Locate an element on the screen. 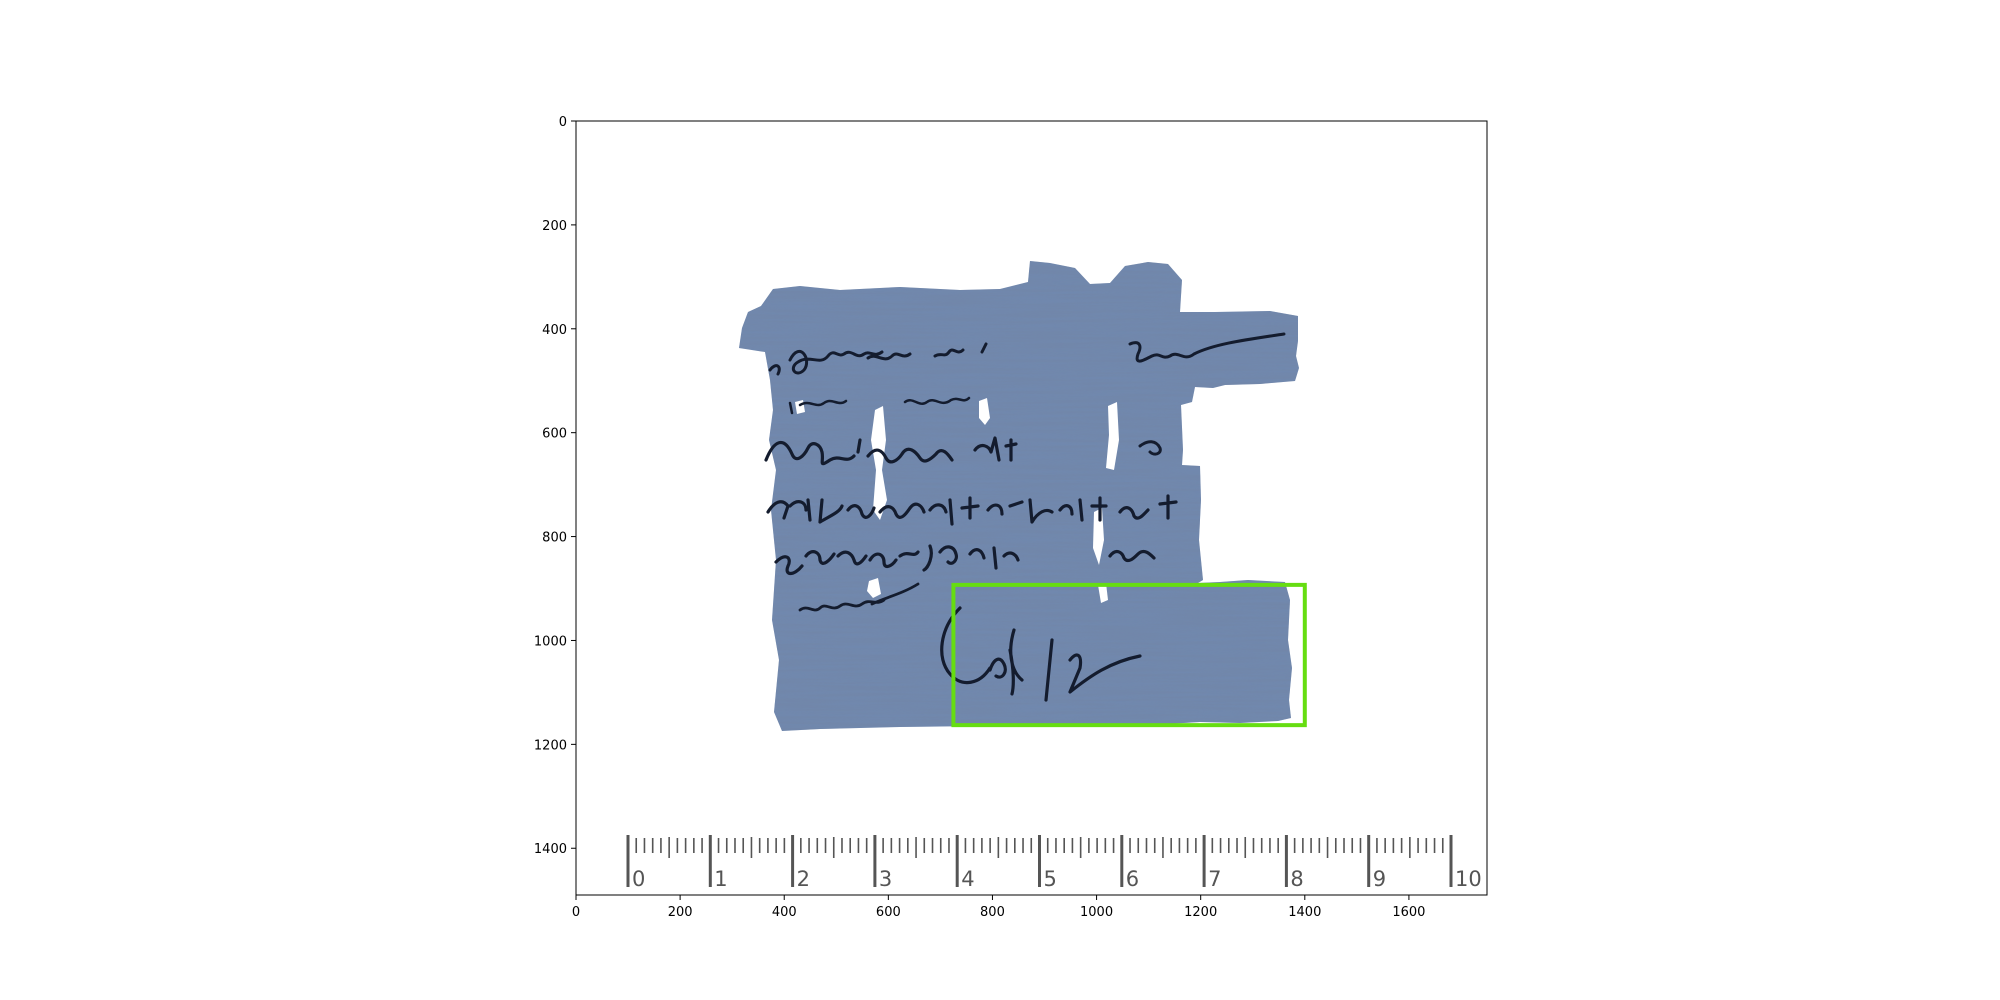  y-tick-label: 600 is located at coordinates (554, 434).